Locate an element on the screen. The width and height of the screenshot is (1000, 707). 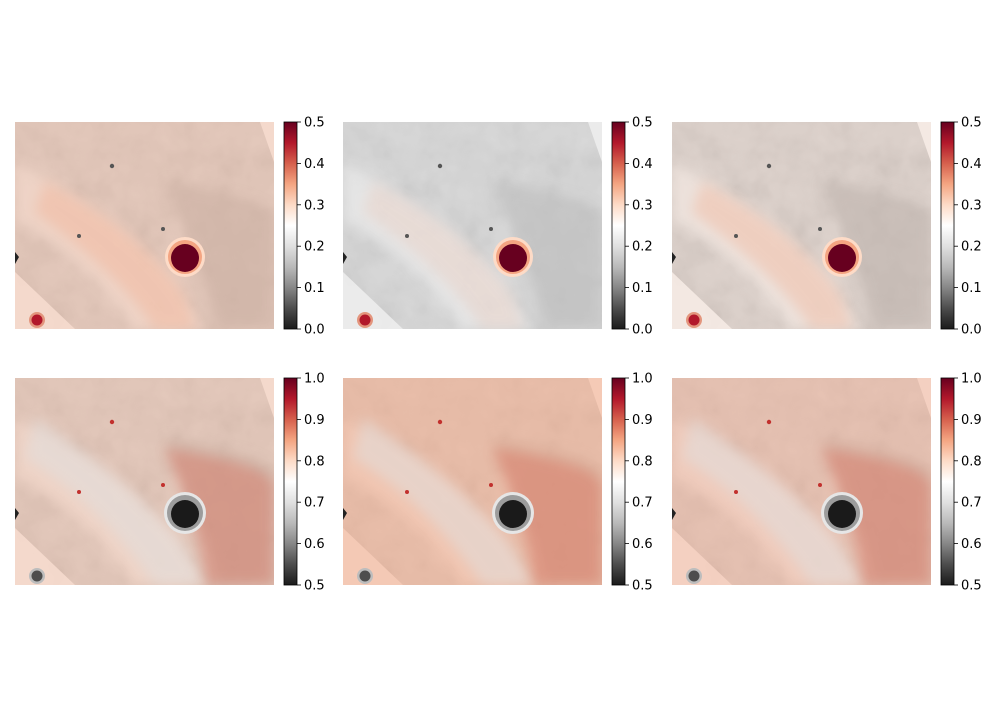
panel-r1-c2 is located at coordinates (472, 225).